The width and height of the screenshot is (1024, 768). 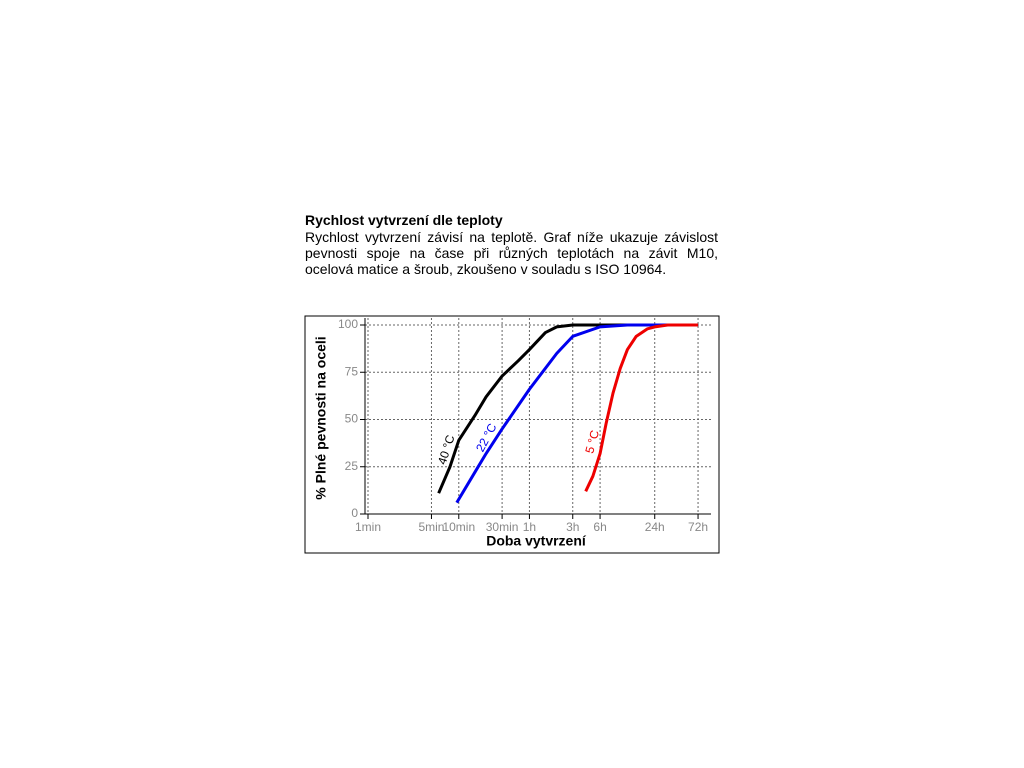 I want to click on x-tick-label: 3h, so click(x=572, y=527).